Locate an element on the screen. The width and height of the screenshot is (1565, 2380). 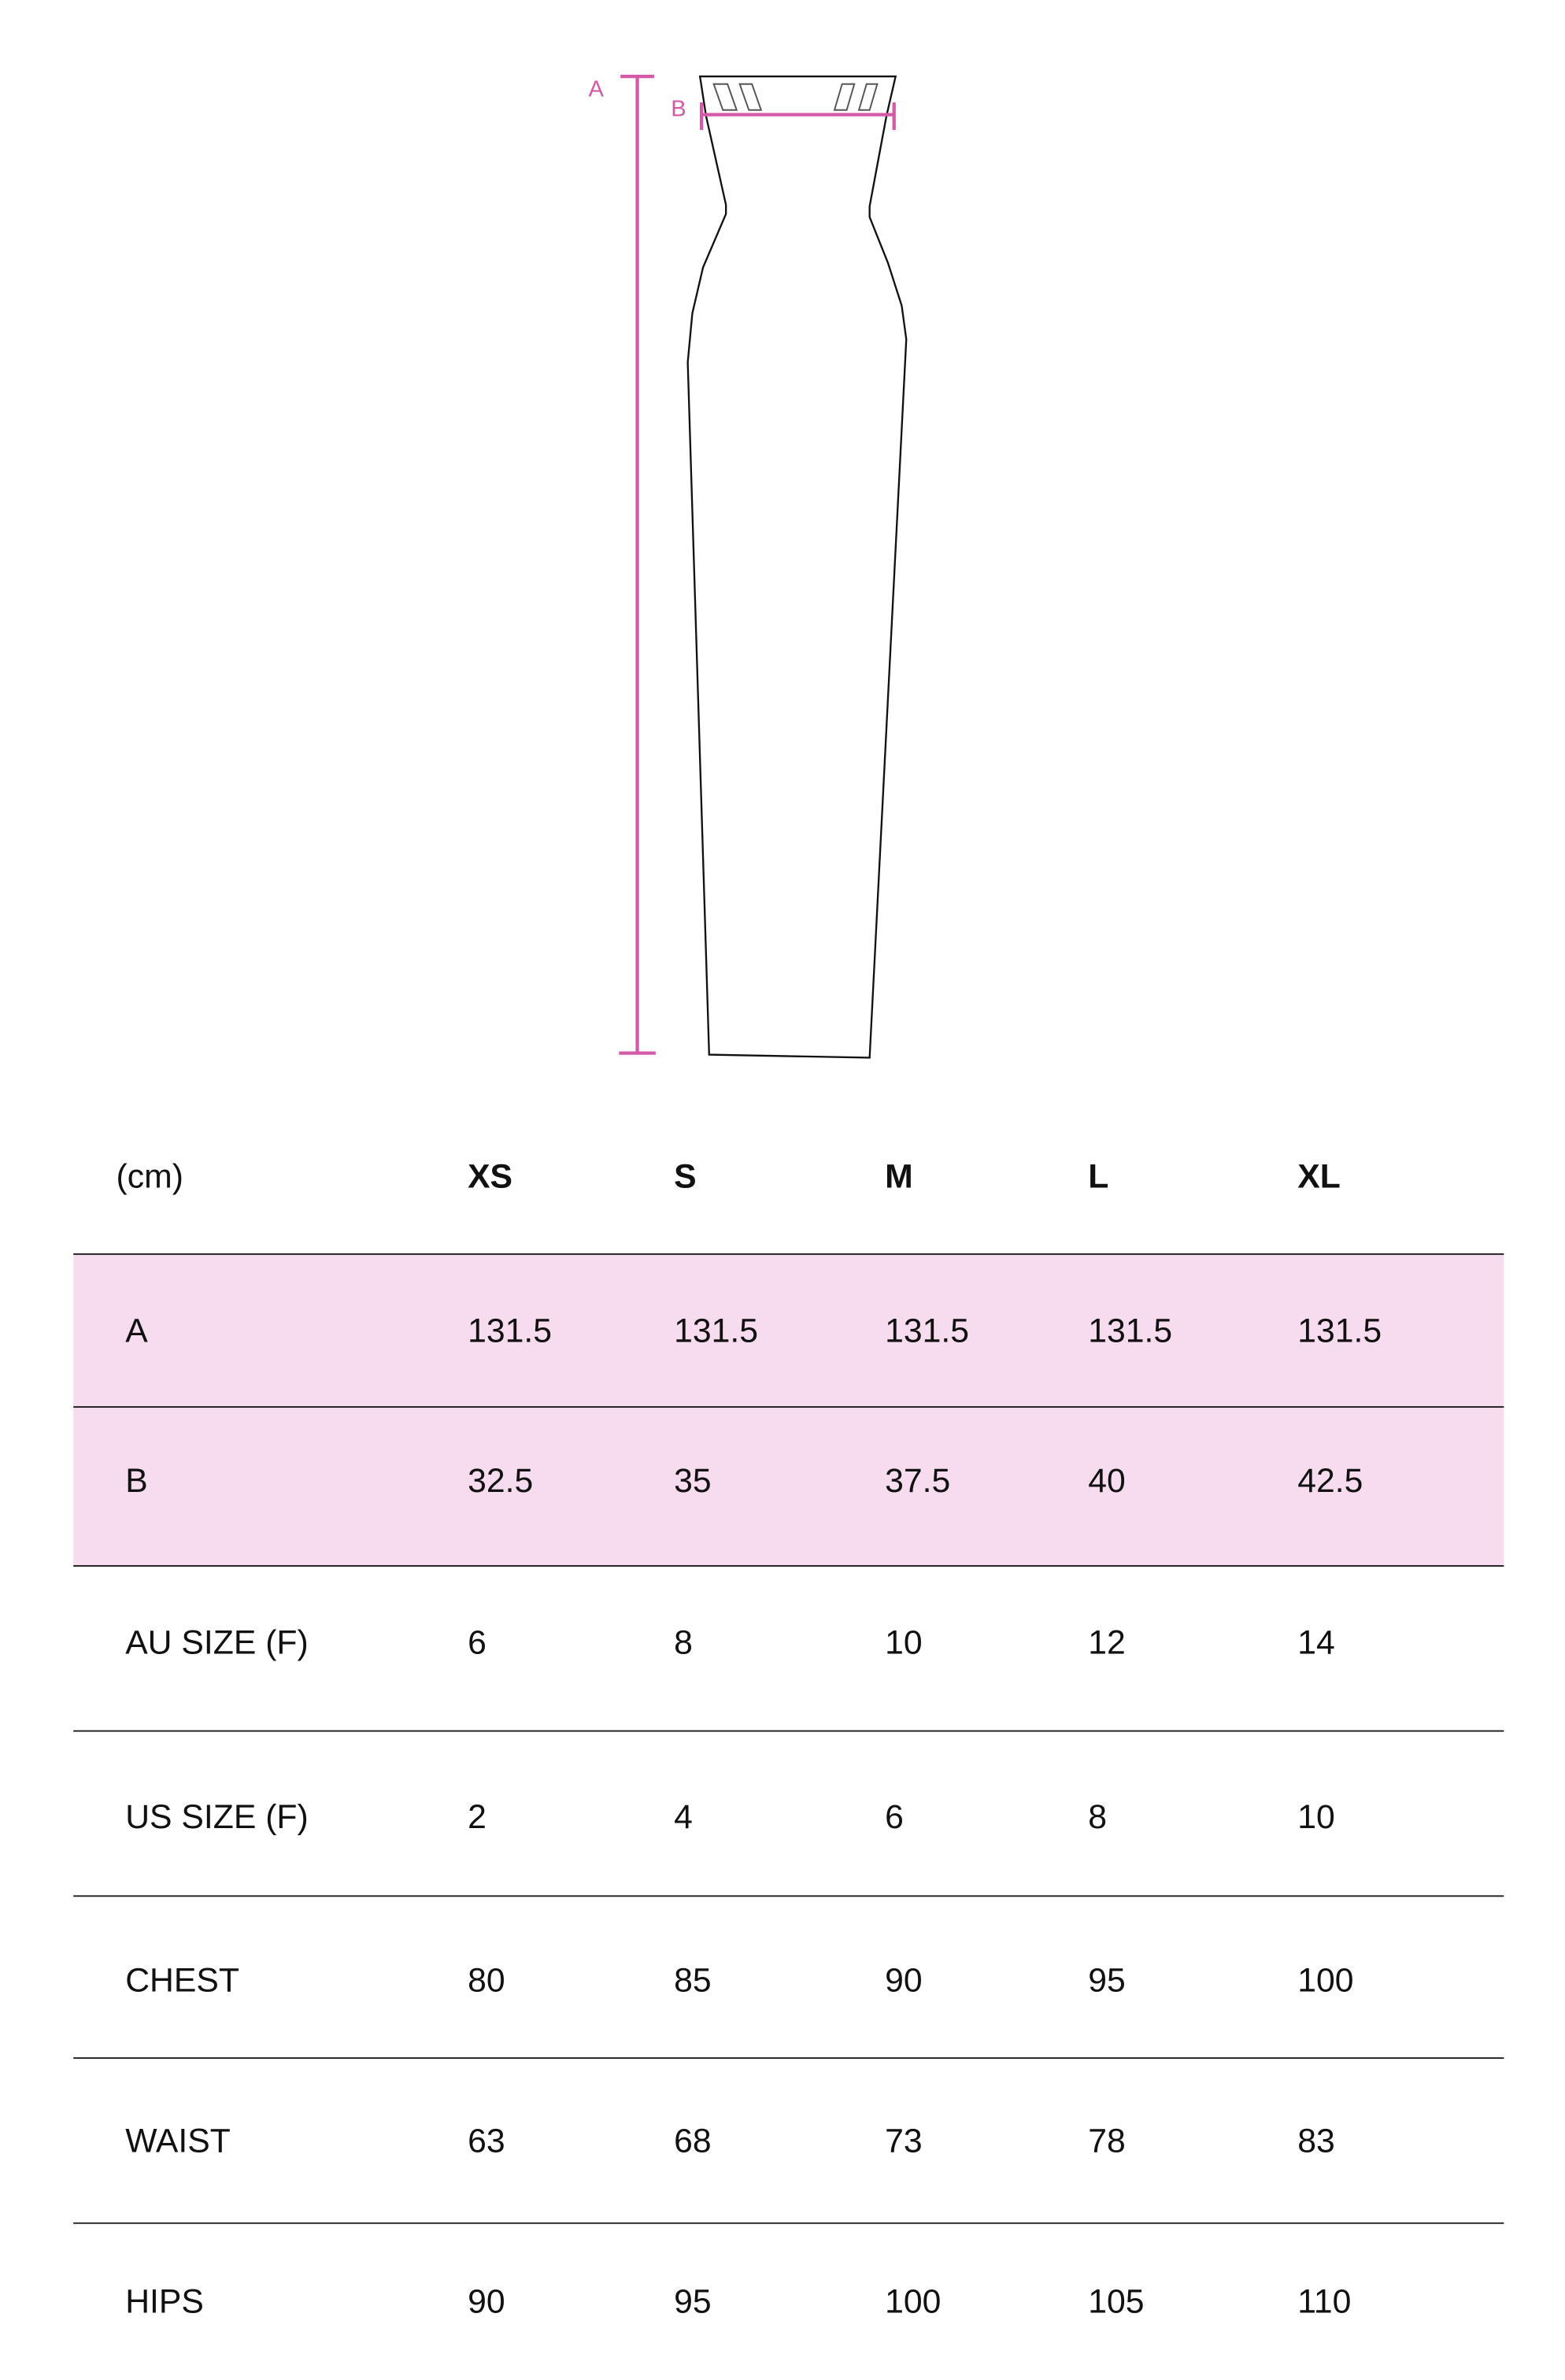
size-header-xs: XS is located at coordinates (490, 1176).